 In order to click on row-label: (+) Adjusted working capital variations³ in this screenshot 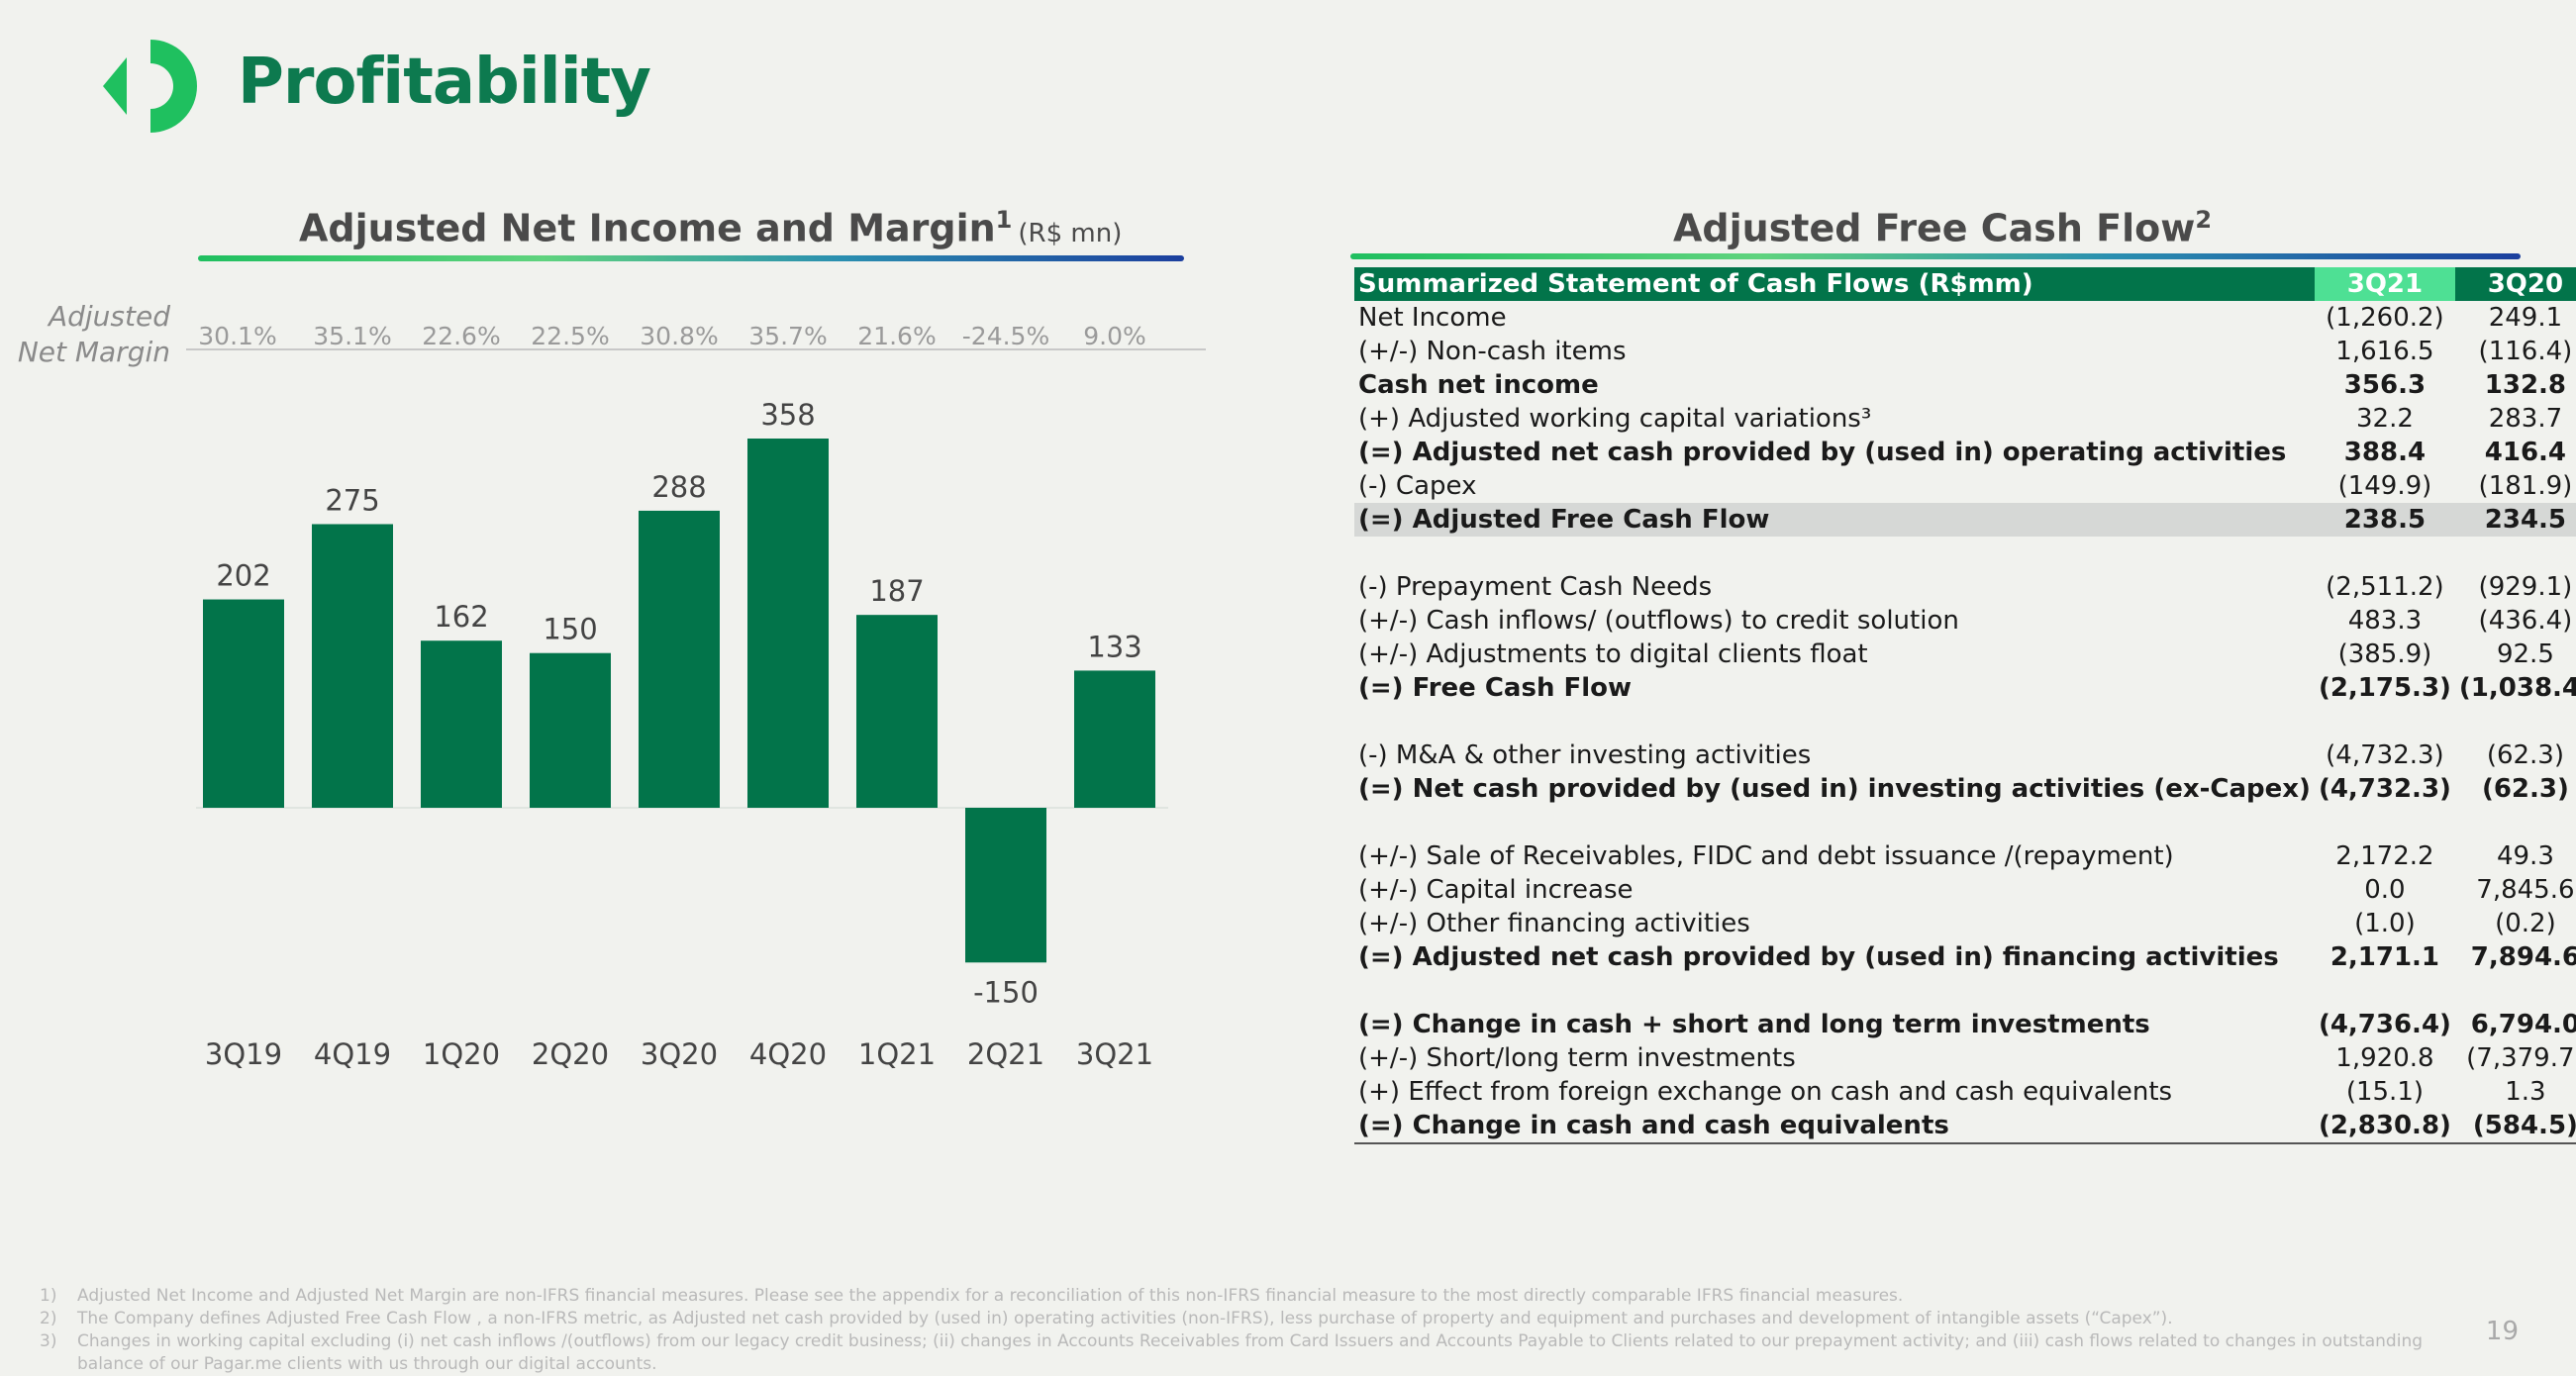, I will do `click(1615, 419)`.